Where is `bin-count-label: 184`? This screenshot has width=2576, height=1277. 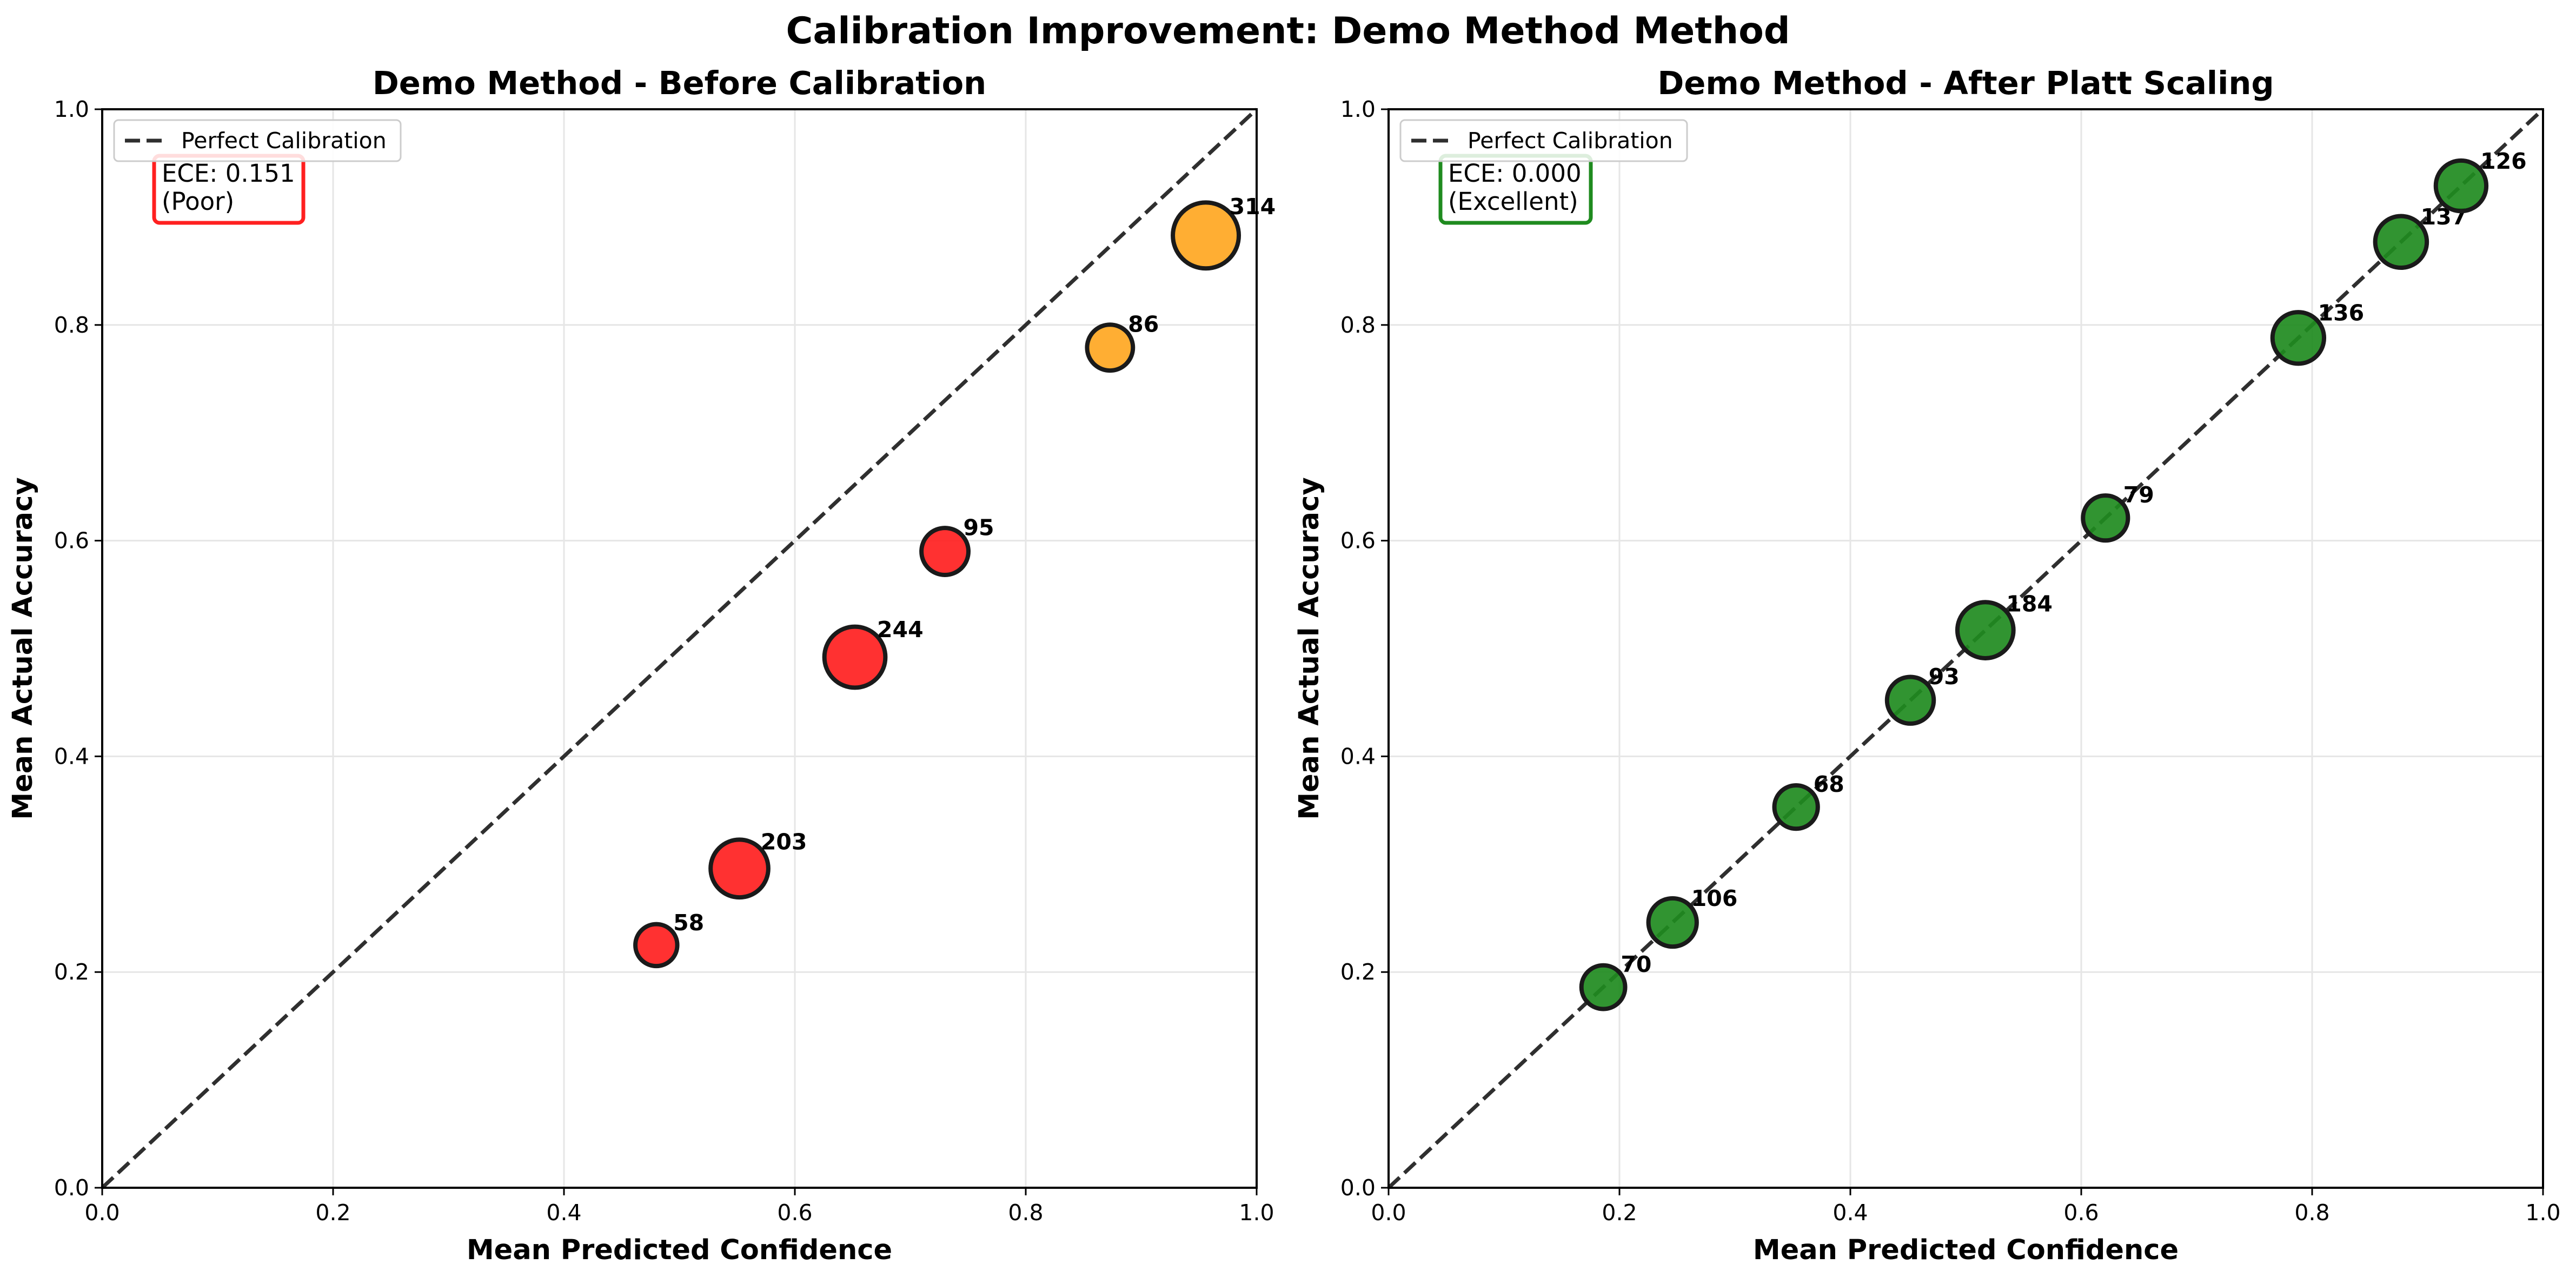 bin-count-label: 184 is located at coordinates (2029, 604).